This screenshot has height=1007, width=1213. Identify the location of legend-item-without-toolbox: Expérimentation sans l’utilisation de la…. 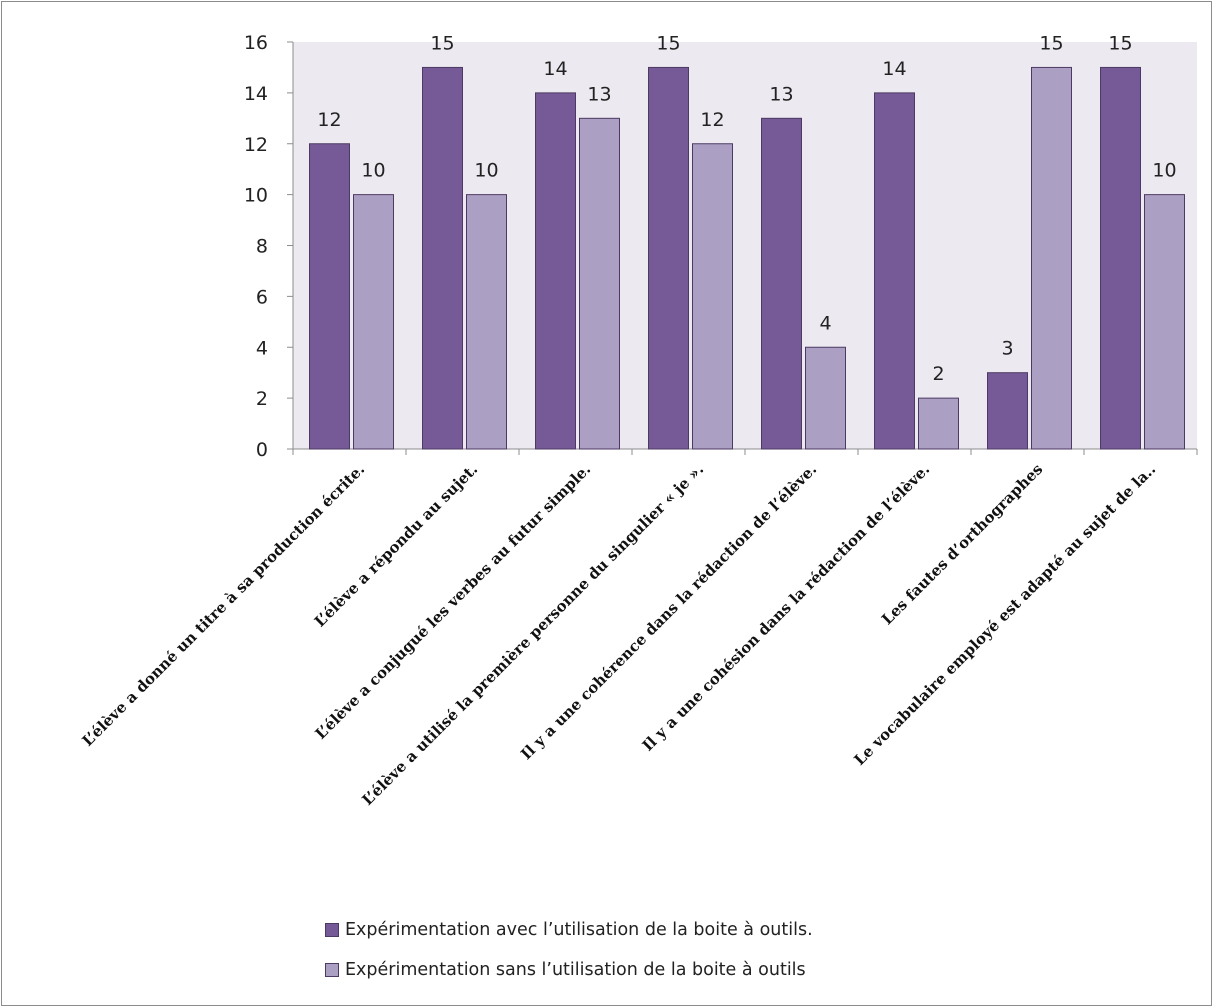
(569, 970).